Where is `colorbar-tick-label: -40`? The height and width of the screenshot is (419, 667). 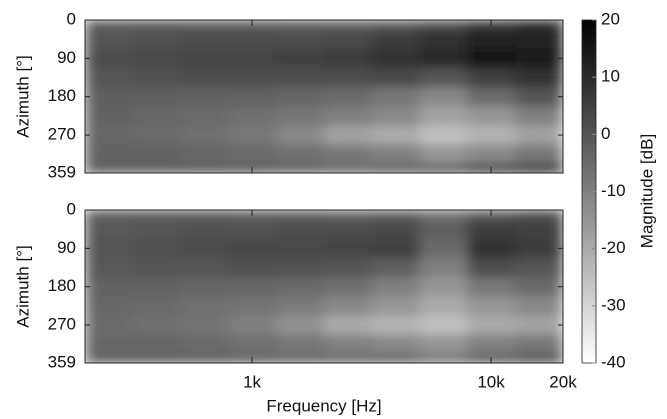
colorbar-tick-label: -40 is located at coordinates (613, 361).